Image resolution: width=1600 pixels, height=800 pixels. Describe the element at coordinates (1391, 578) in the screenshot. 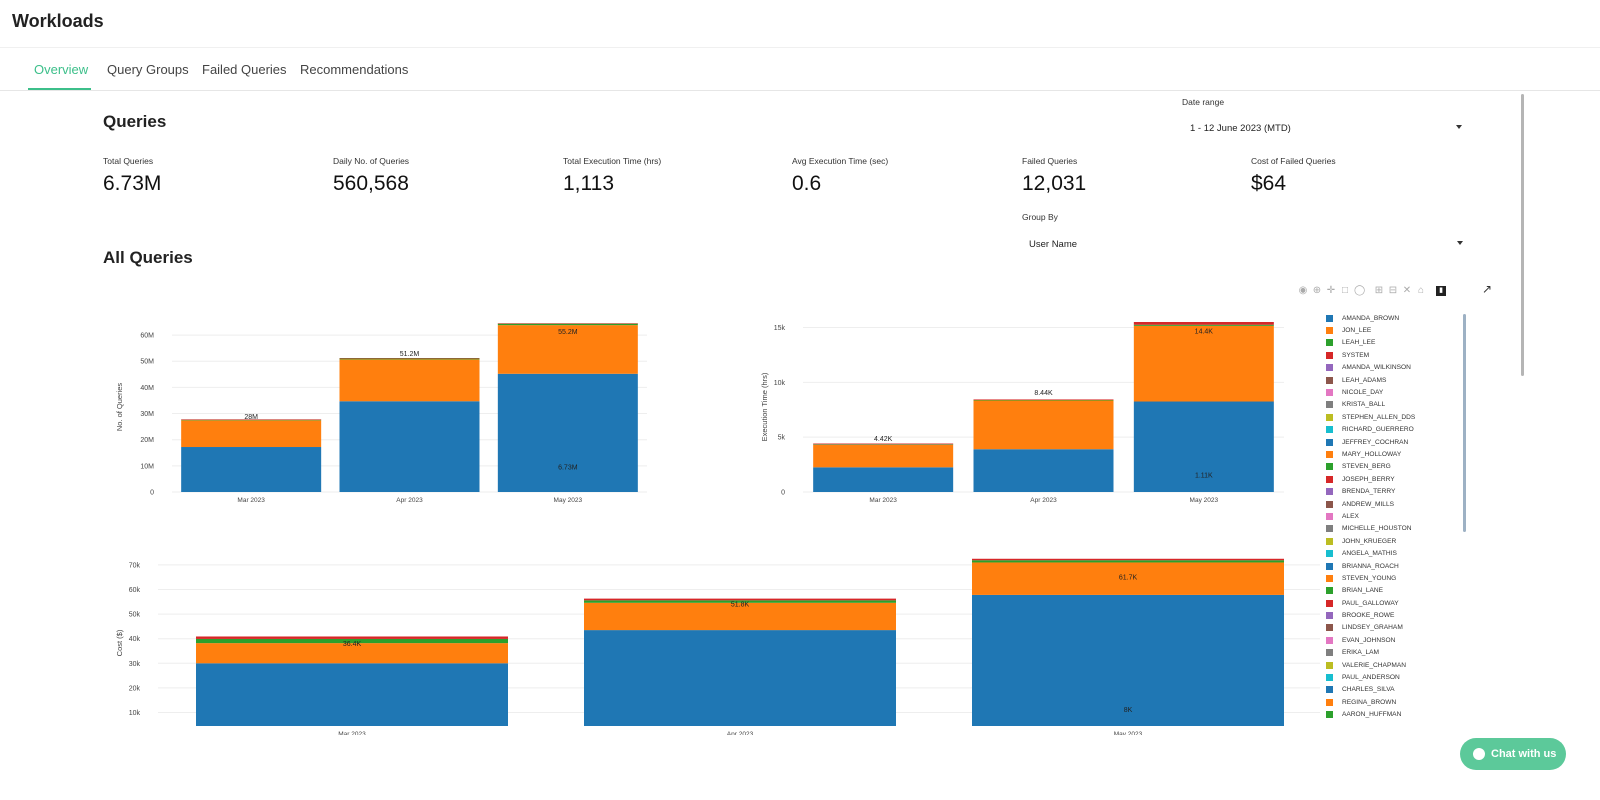

I see `legend-item: STEVEN_YOUNG` at that location.